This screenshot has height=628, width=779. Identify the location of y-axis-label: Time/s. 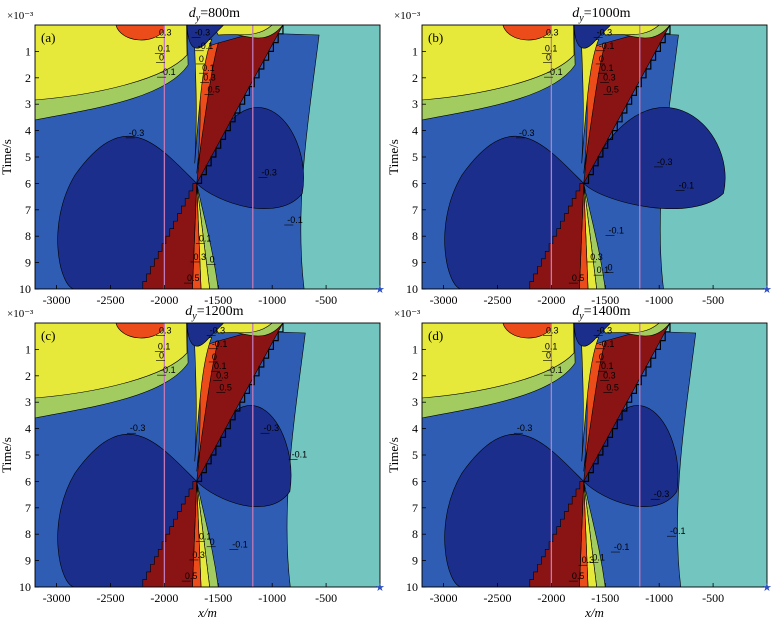
(393, 157).